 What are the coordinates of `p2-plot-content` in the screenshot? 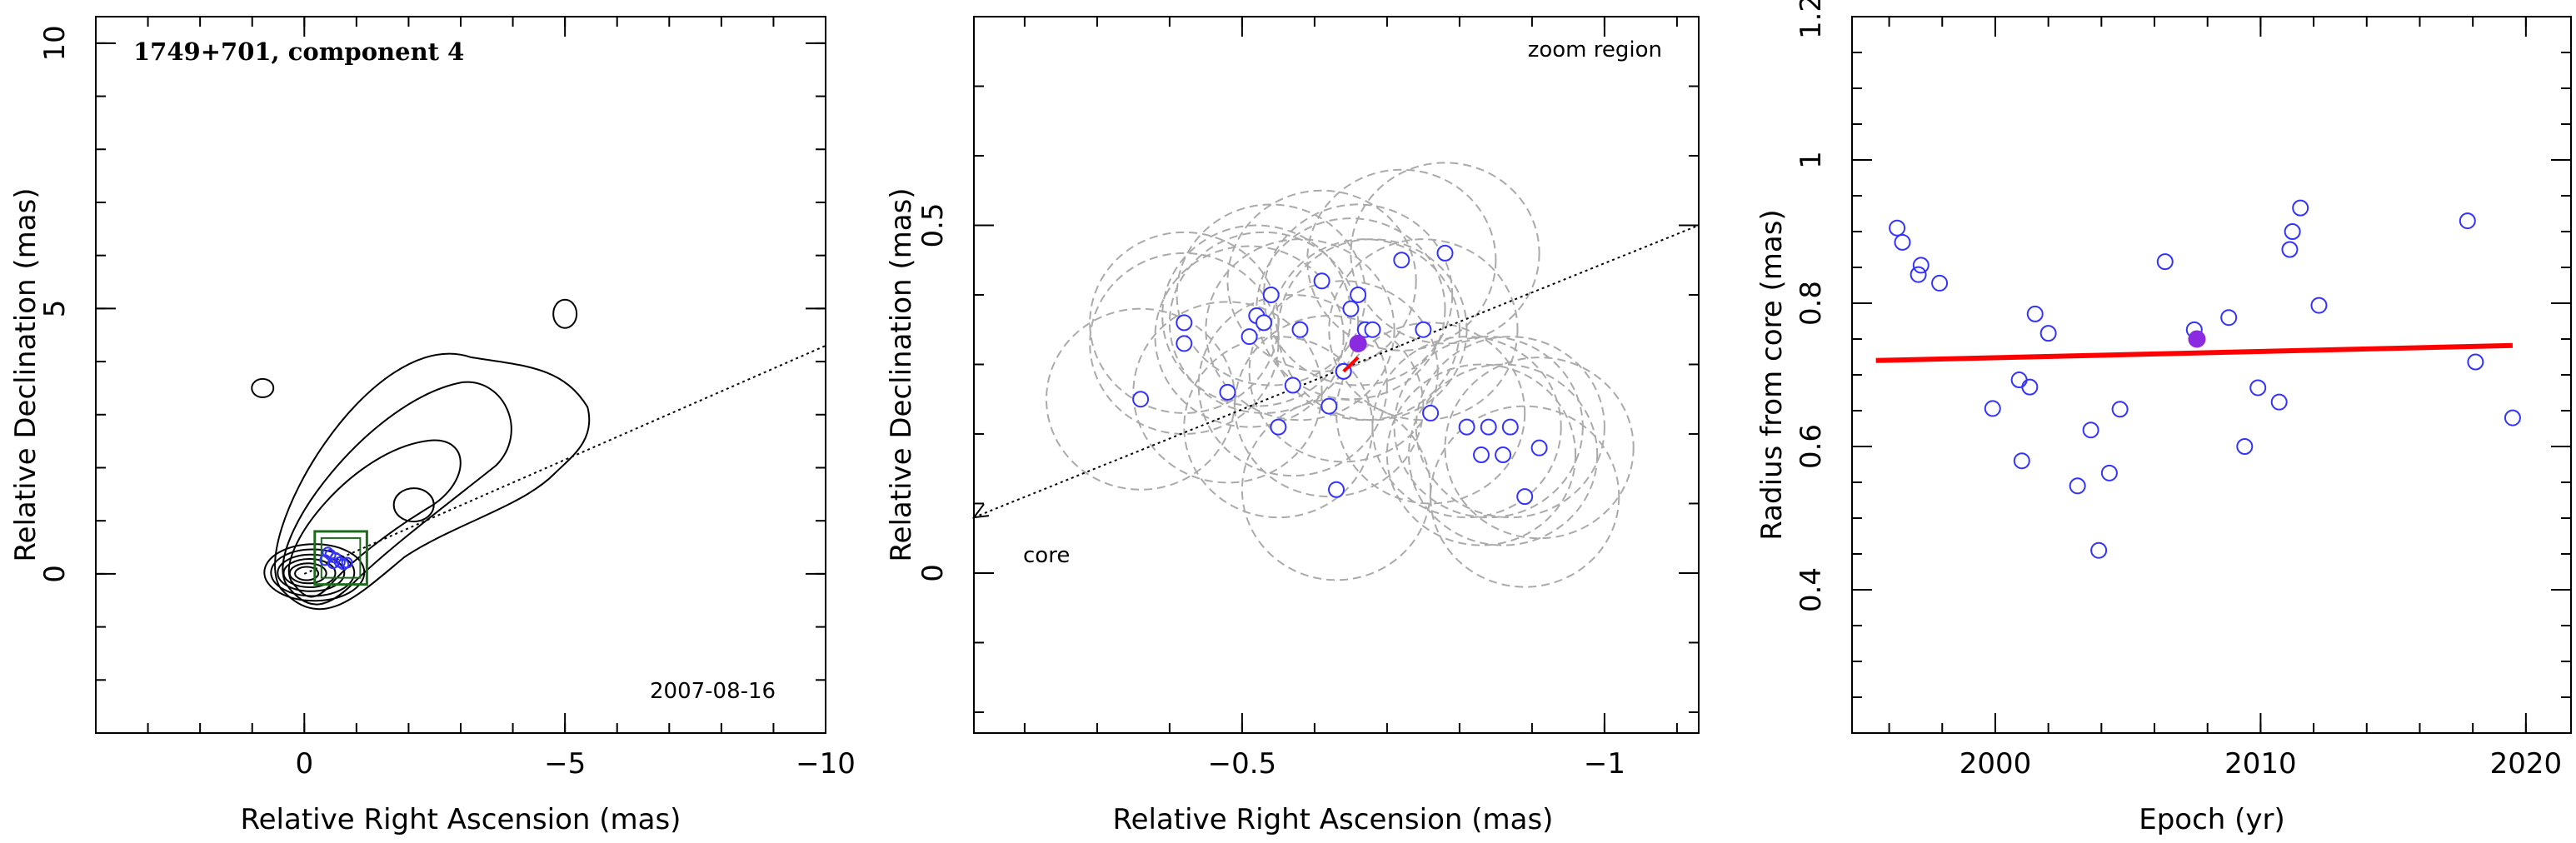 It's located at (1335, 375).